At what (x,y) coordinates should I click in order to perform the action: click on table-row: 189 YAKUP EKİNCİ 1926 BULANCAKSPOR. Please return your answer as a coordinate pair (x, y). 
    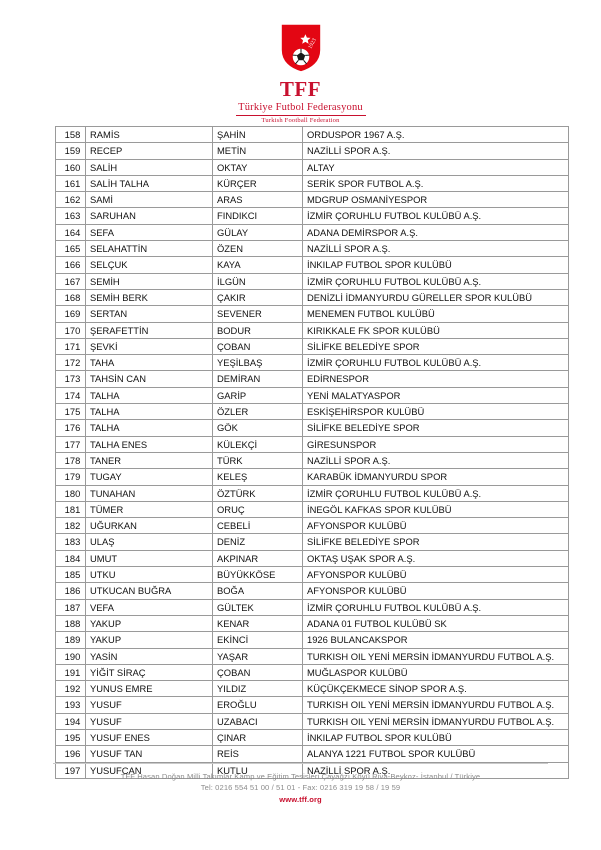
    Looking at the image, I should click on (312, 640).